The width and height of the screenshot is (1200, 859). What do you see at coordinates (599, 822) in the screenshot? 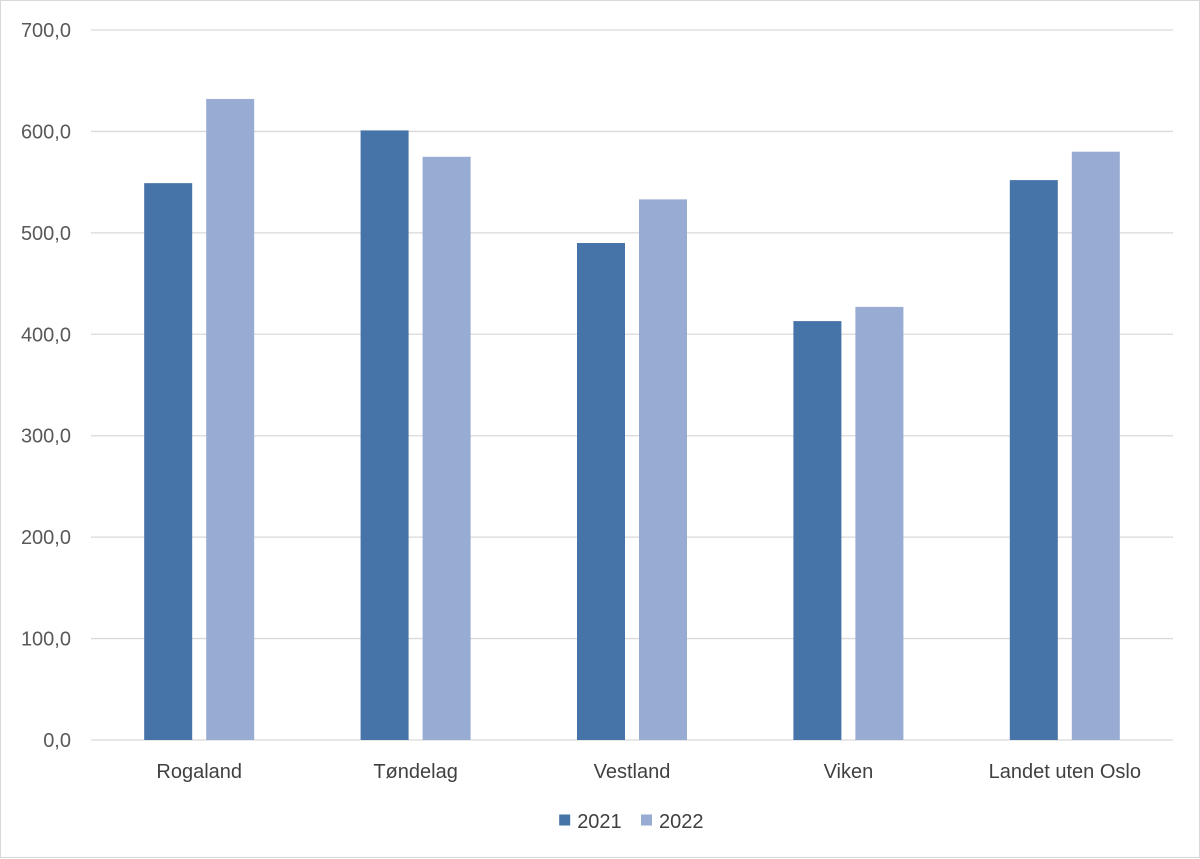
I see `legend-label-2021: 2021` at bounding box center [599, 822].